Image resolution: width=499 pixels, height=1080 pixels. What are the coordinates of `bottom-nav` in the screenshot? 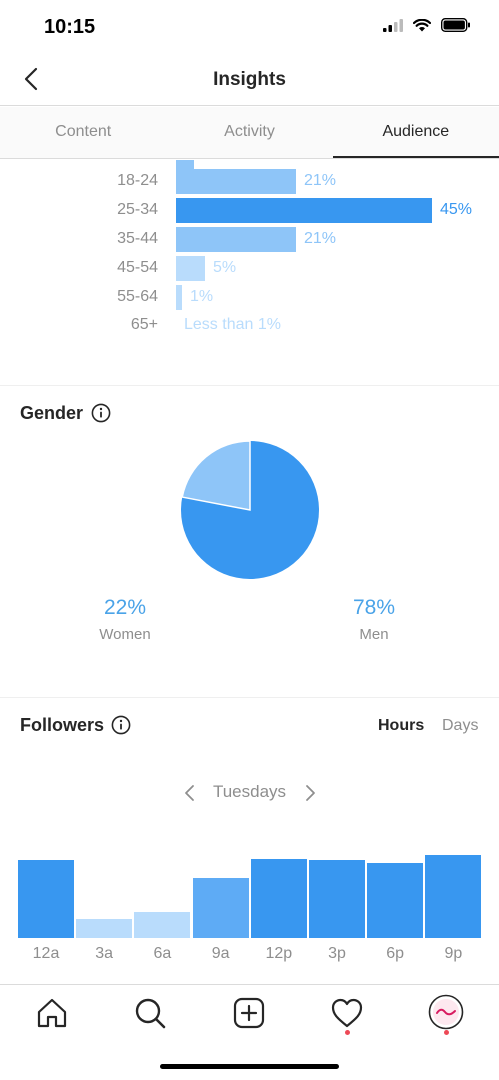 It's located at (249, 1032).